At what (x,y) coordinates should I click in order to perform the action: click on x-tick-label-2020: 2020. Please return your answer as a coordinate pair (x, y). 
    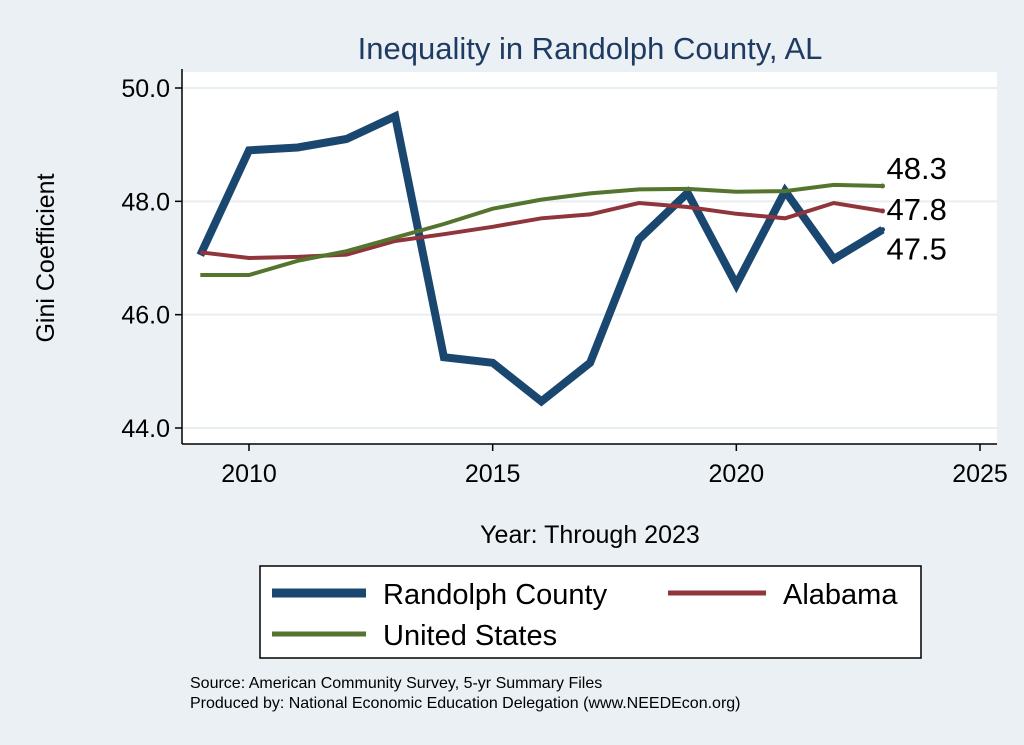
    Looking at the image, I should click on (737, 474).